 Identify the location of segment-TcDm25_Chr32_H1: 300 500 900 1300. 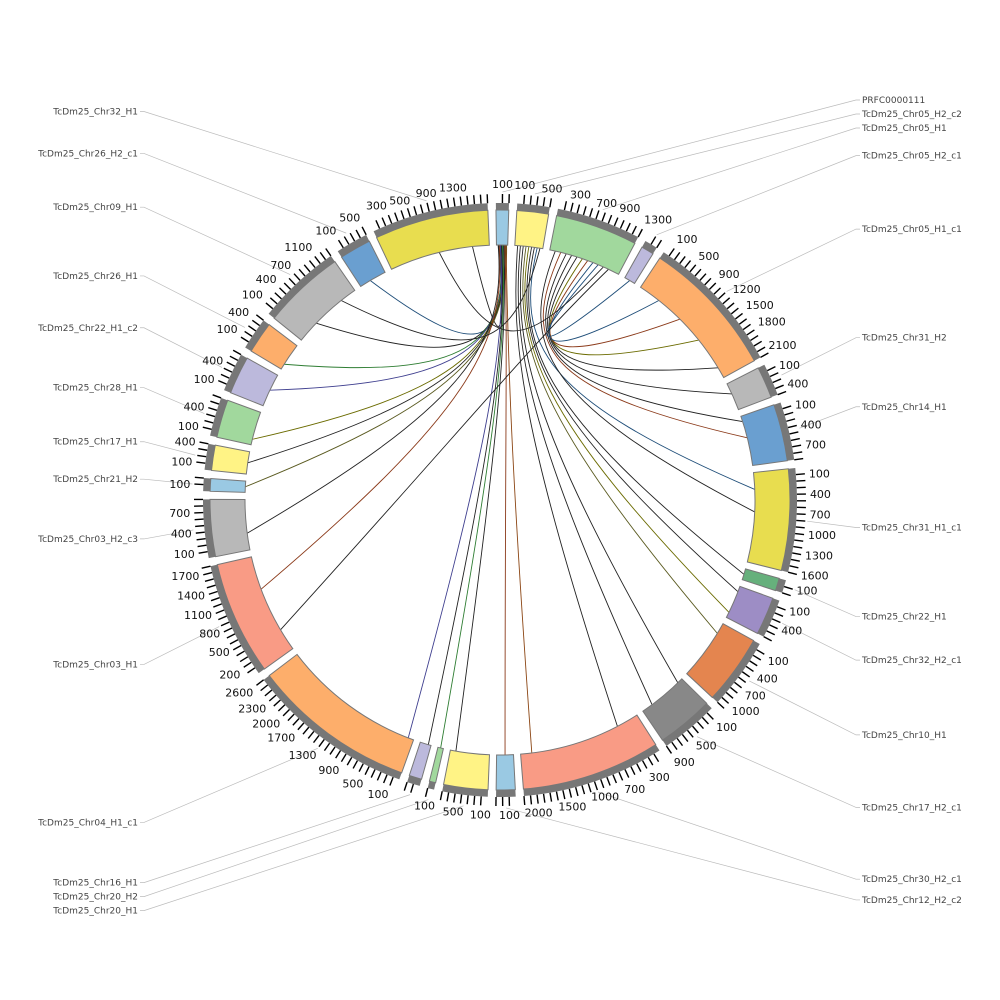
(428, 226).